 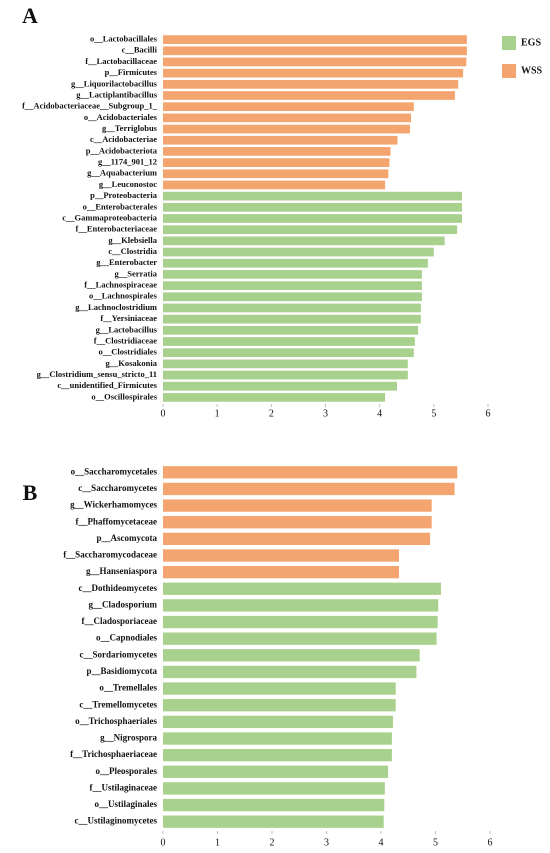 What do you see at coordinates (120, 285) in the screenshot?
I see `category-label: f__Lachnospiraceae` at bounding box center [120, 285].